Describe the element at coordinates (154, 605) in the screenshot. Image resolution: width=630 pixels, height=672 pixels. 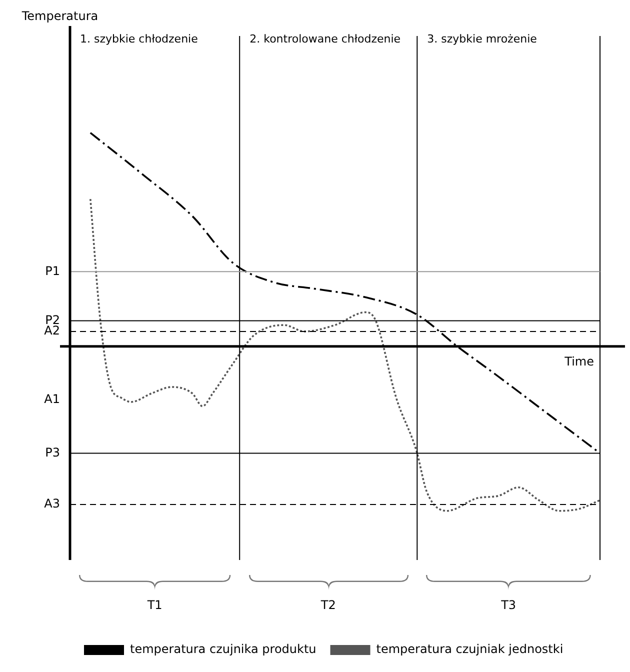
I see `text: T1` at that location.